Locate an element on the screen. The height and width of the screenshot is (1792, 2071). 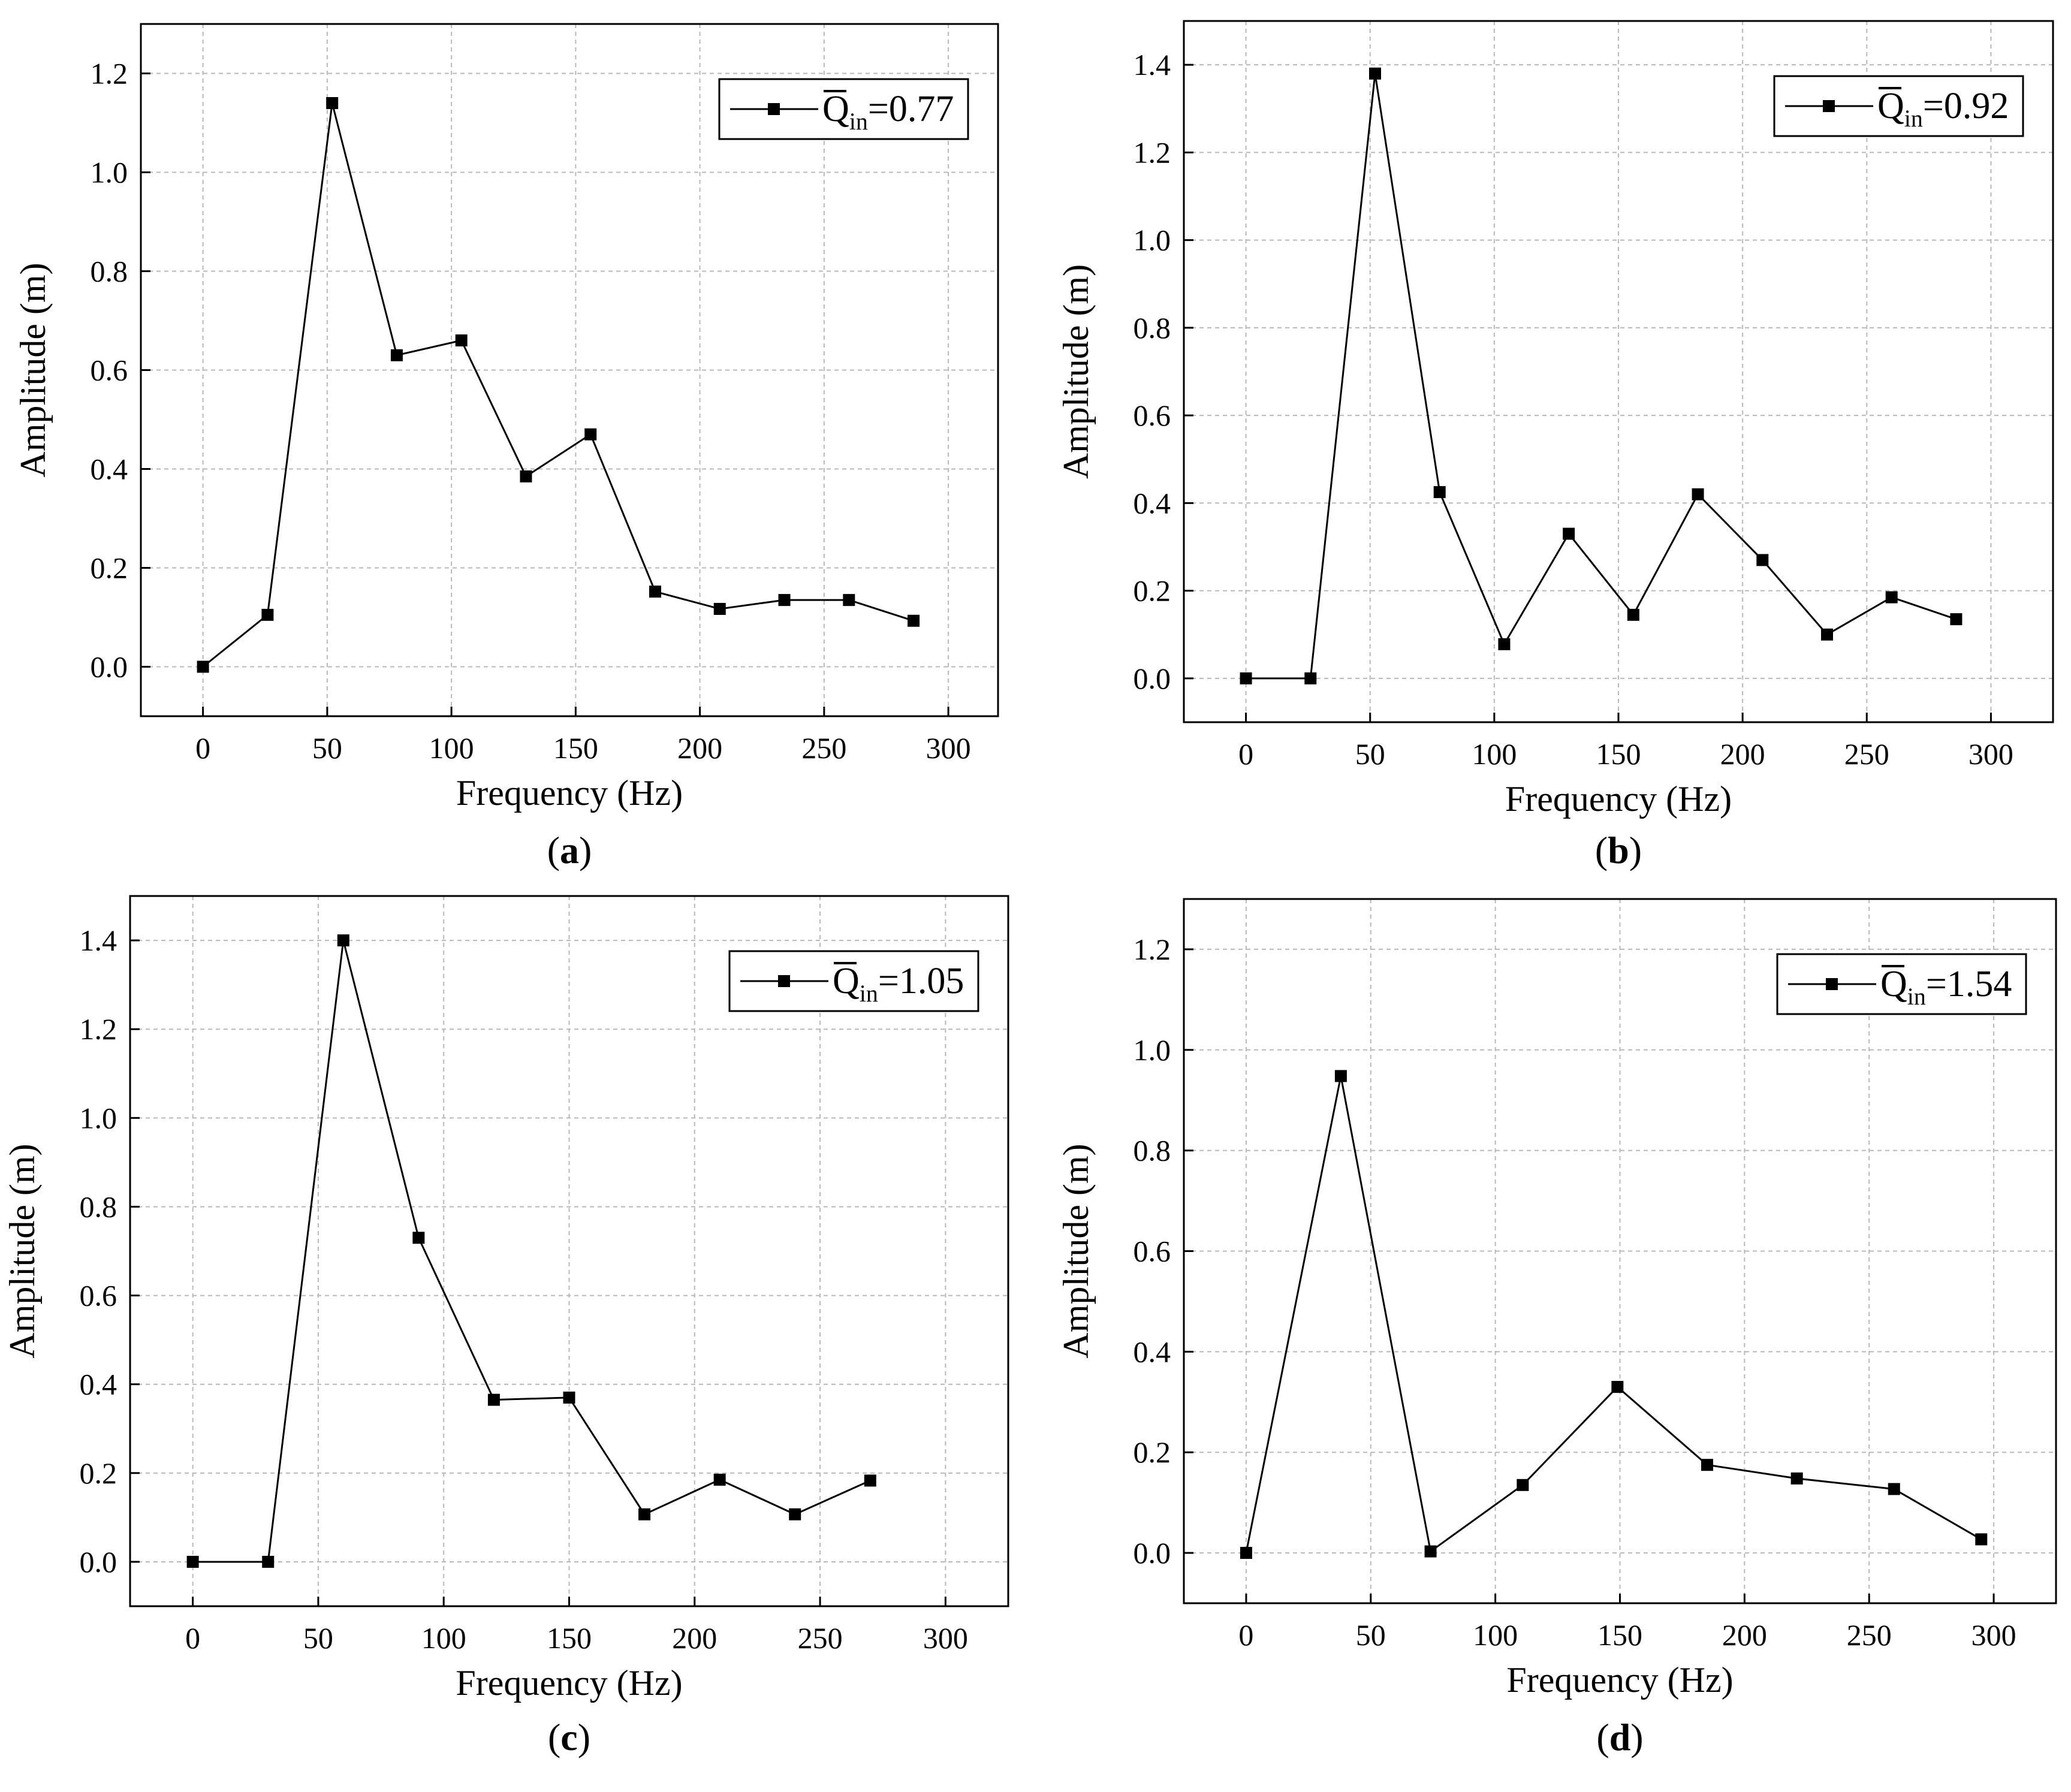
panel-label-letter: b is located at coordinates (1618, 850).